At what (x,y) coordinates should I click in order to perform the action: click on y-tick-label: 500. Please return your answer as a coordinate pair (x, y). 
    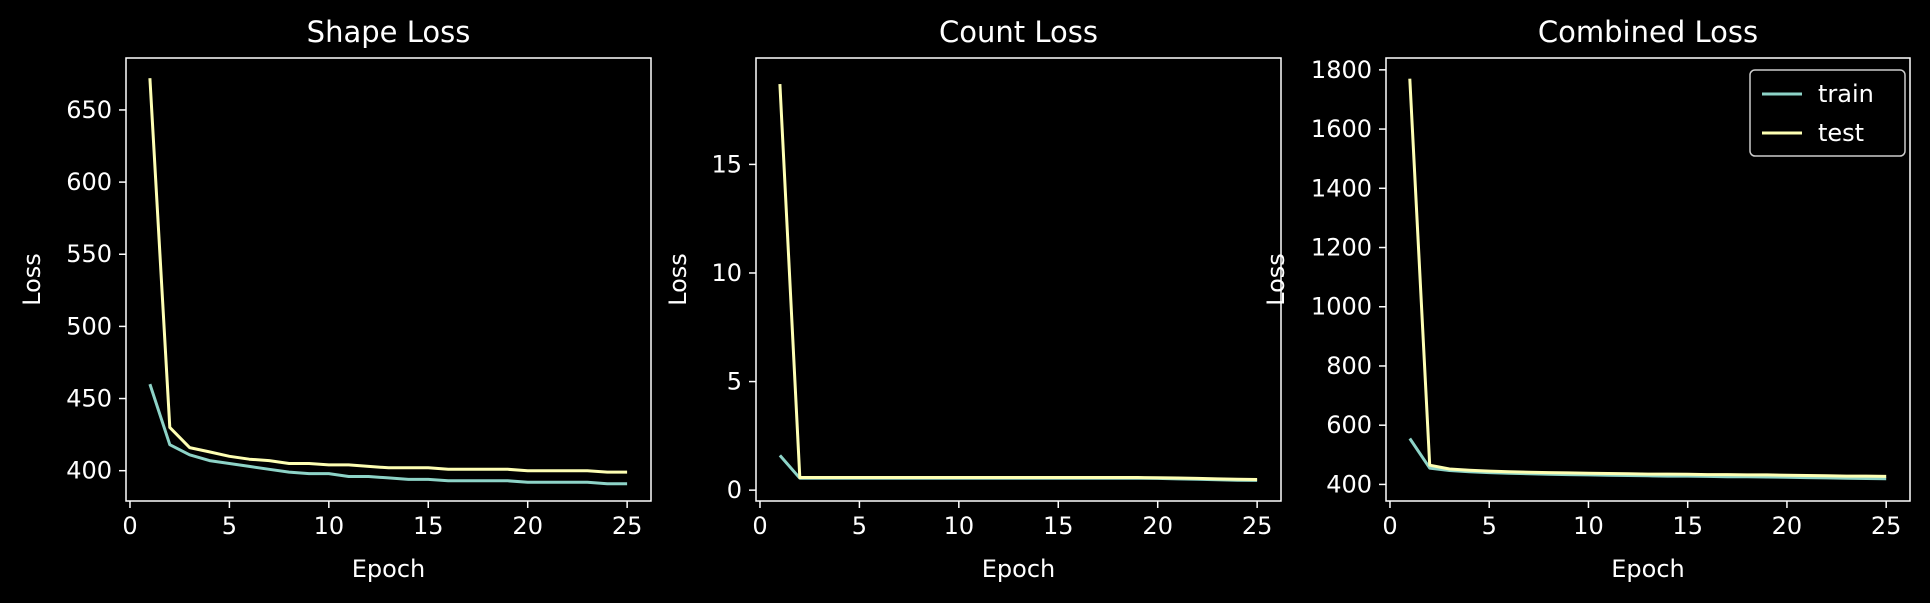
    Looking at the image, I should click on (89, 326).